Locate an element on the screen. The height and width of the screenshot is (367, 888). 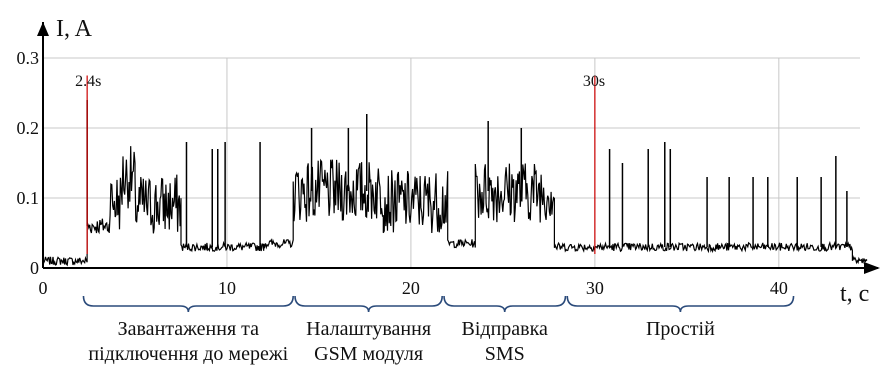
x-axis-label: t, c is located at coordinates (854, 294).